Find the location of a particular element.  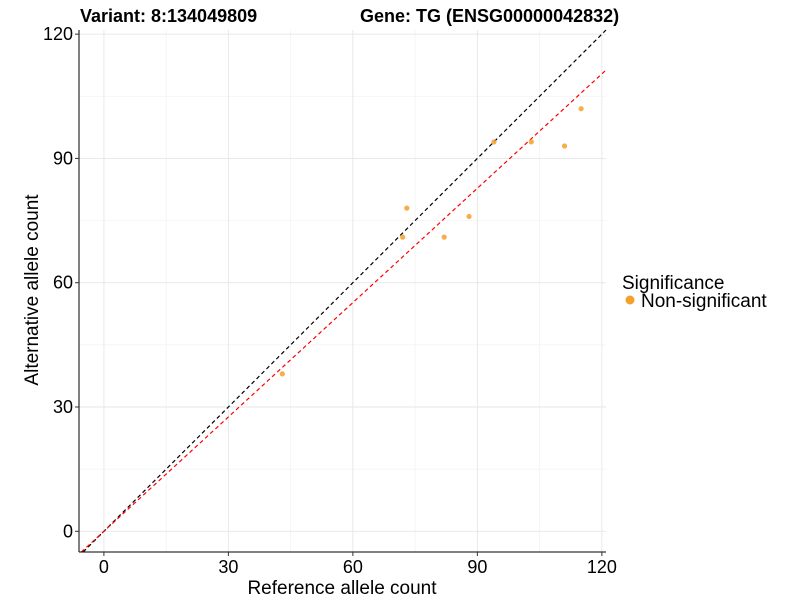

x-tick-label-120: 120 is located at coordinates (602, 567).